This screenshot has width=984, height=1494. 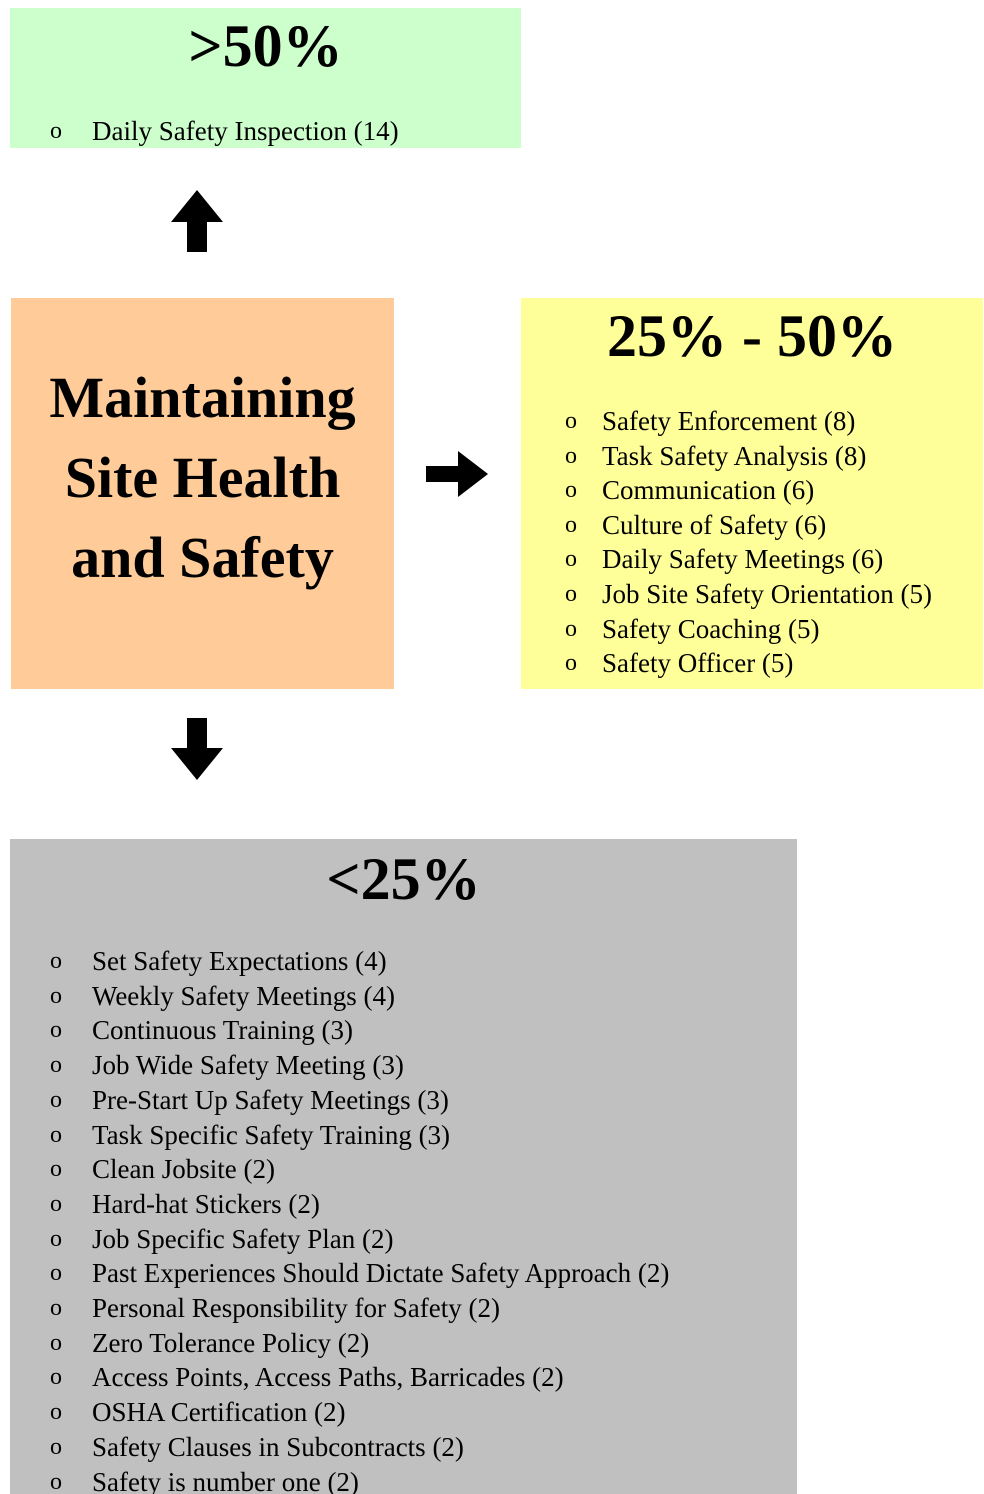 I want to click on list-item: Safety Clauses in Subcontracts (2), so click(x=278, y=1446).